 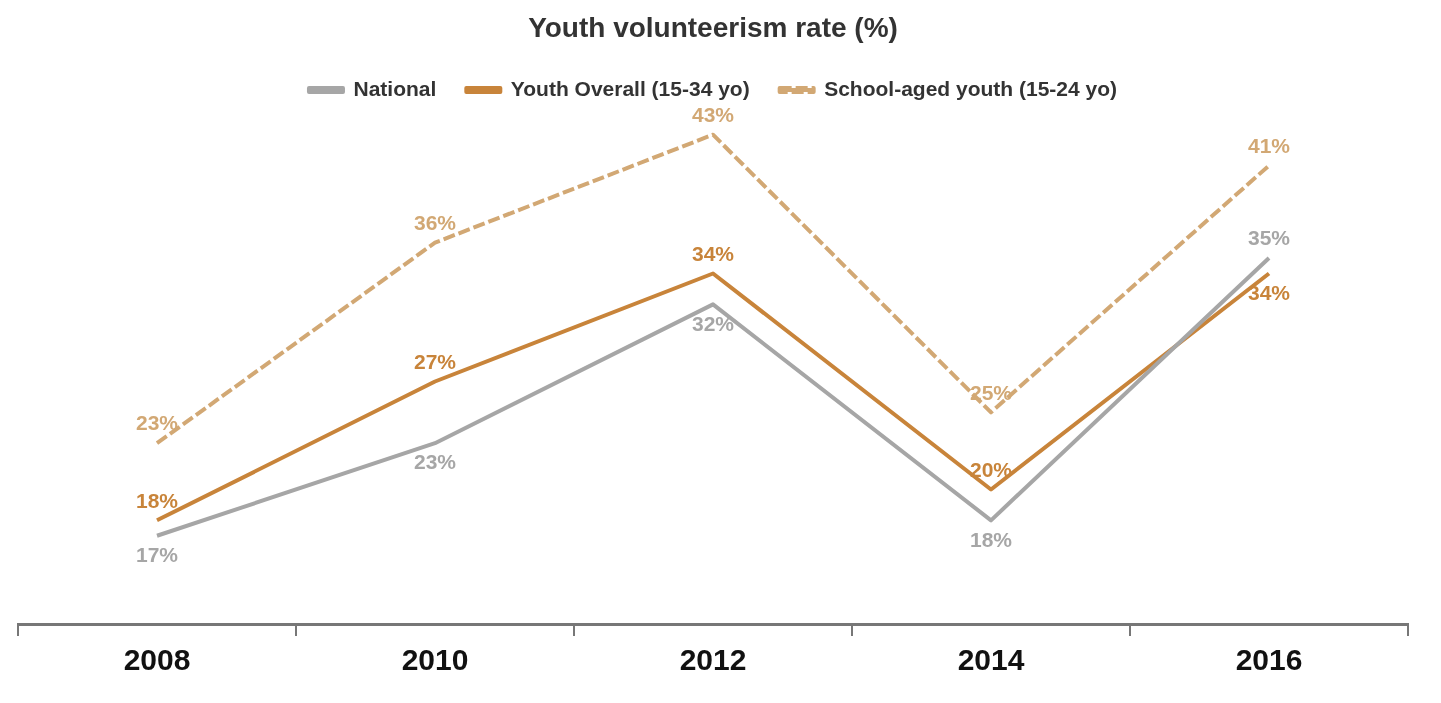 I want to click on legend-label: School-aged youth (15-24 yo), so click(x=971, y=88).